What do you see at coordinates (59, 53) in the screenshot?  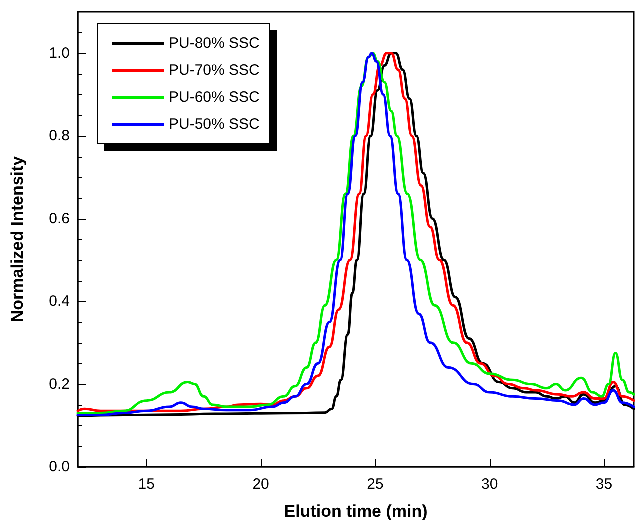 I see `y-tick-label: 1.0` at bounding box center [59, 53].